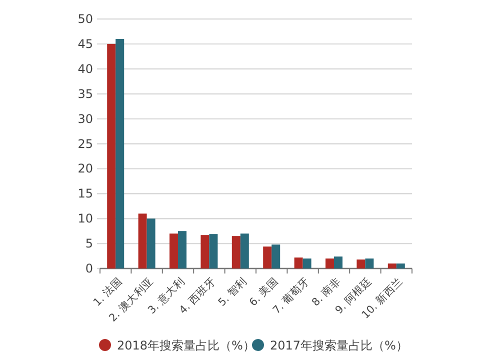  What do you see at coordinates (89, 269) in the screenshot?
I see `y-tick-label: 0` at bounding box center [89, 269].